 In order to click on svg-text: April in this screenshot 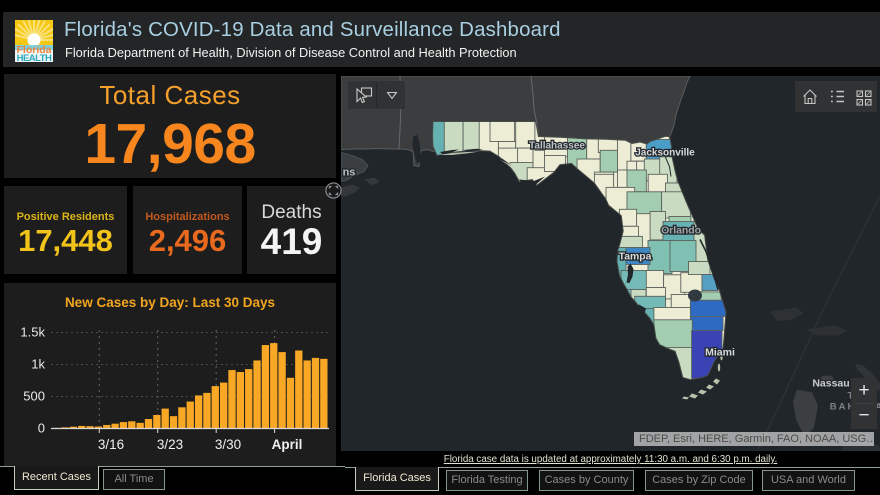, I will do `click(287, 444)`.